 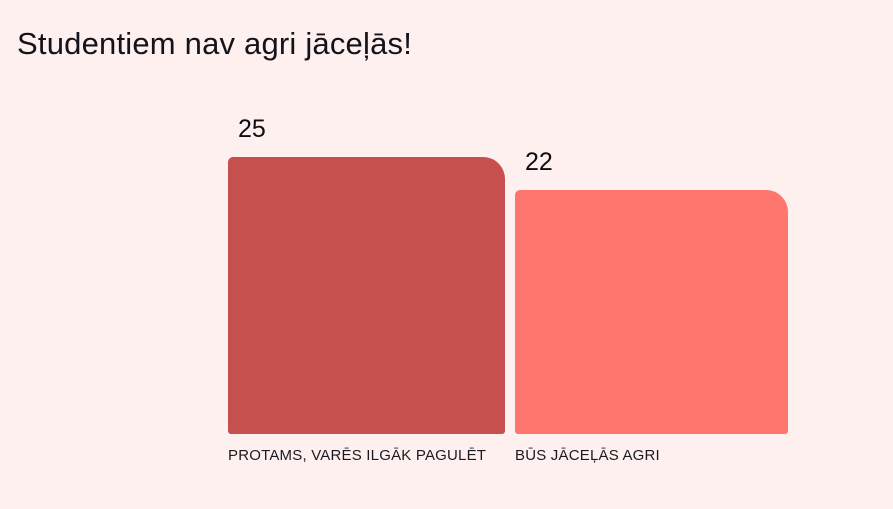 I want to click on bar-category-label: PROTAMS, VARĒS ILGĀK PAGULĒT, so click(x=357, y=455).